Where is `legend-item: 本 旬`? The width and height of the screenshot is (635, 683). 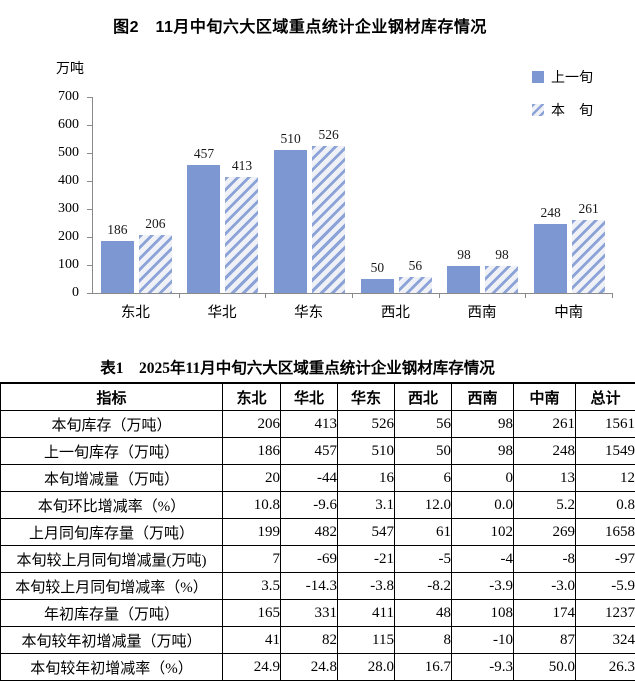
legend-item: 本 旬 is located at coordinates (562, 110).